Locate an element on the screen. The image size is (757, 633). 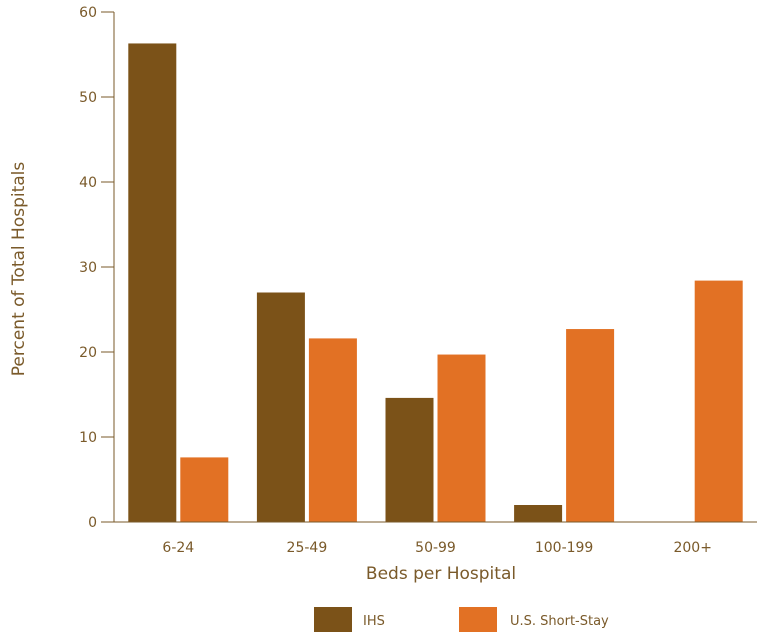
y-axis: 0 10 20 30 40 50 60 is located at coordinates (97, 268).